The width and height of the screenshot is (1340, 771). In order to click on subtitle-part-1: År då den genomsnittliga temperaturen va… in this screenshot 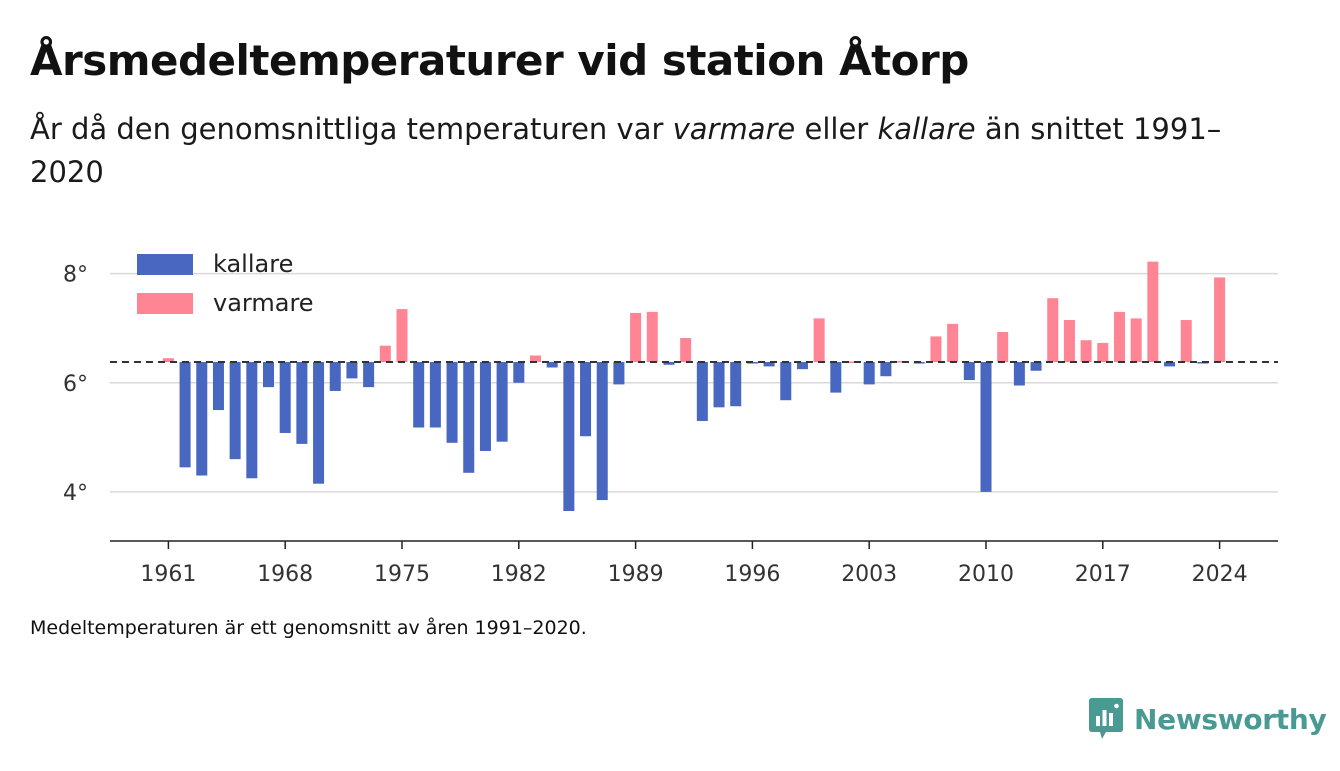, I will do `click(351, 129)`.